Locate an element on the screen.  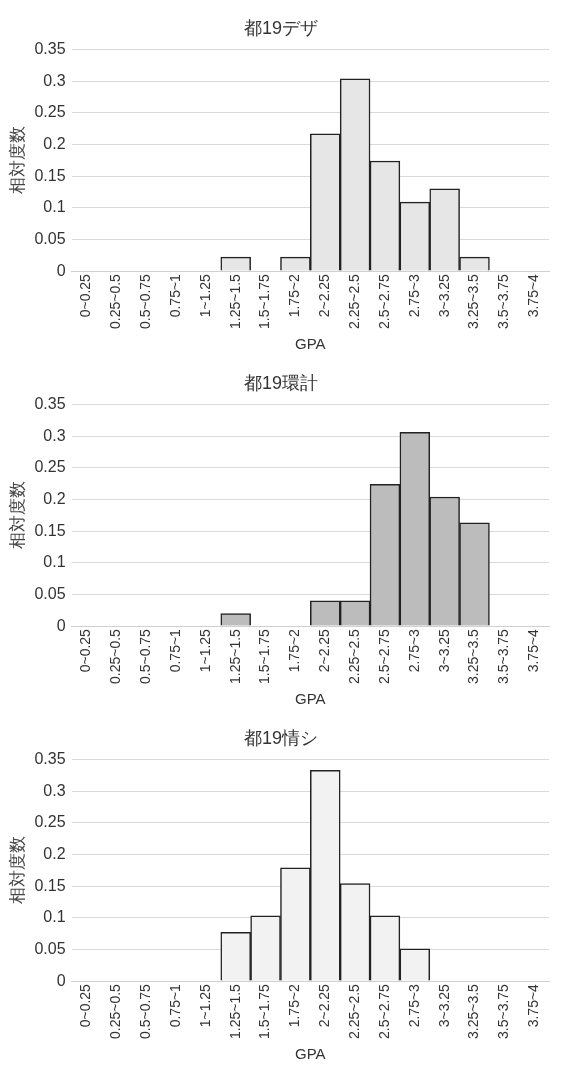
chart-title: 都19デザ is located at coordinates (281, 27).